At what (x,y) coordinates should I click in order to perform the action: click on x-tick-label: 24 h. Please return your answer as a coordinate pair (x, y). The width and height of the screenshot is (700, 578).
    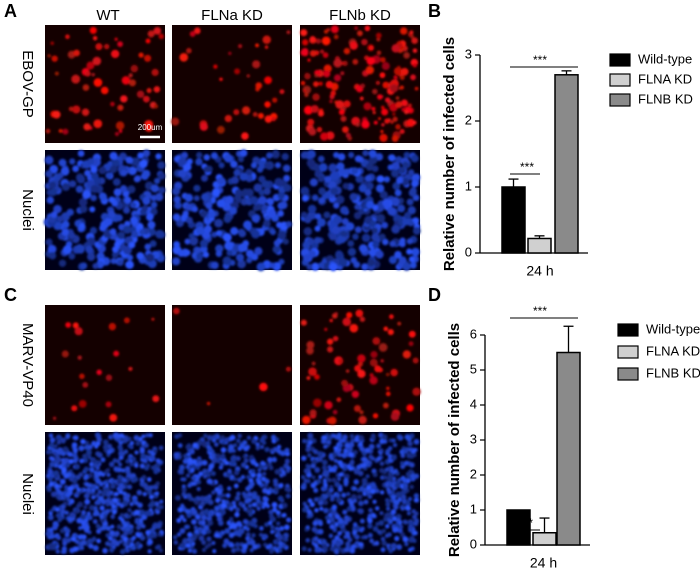
    Looking at the image, I should click on (539, 271).